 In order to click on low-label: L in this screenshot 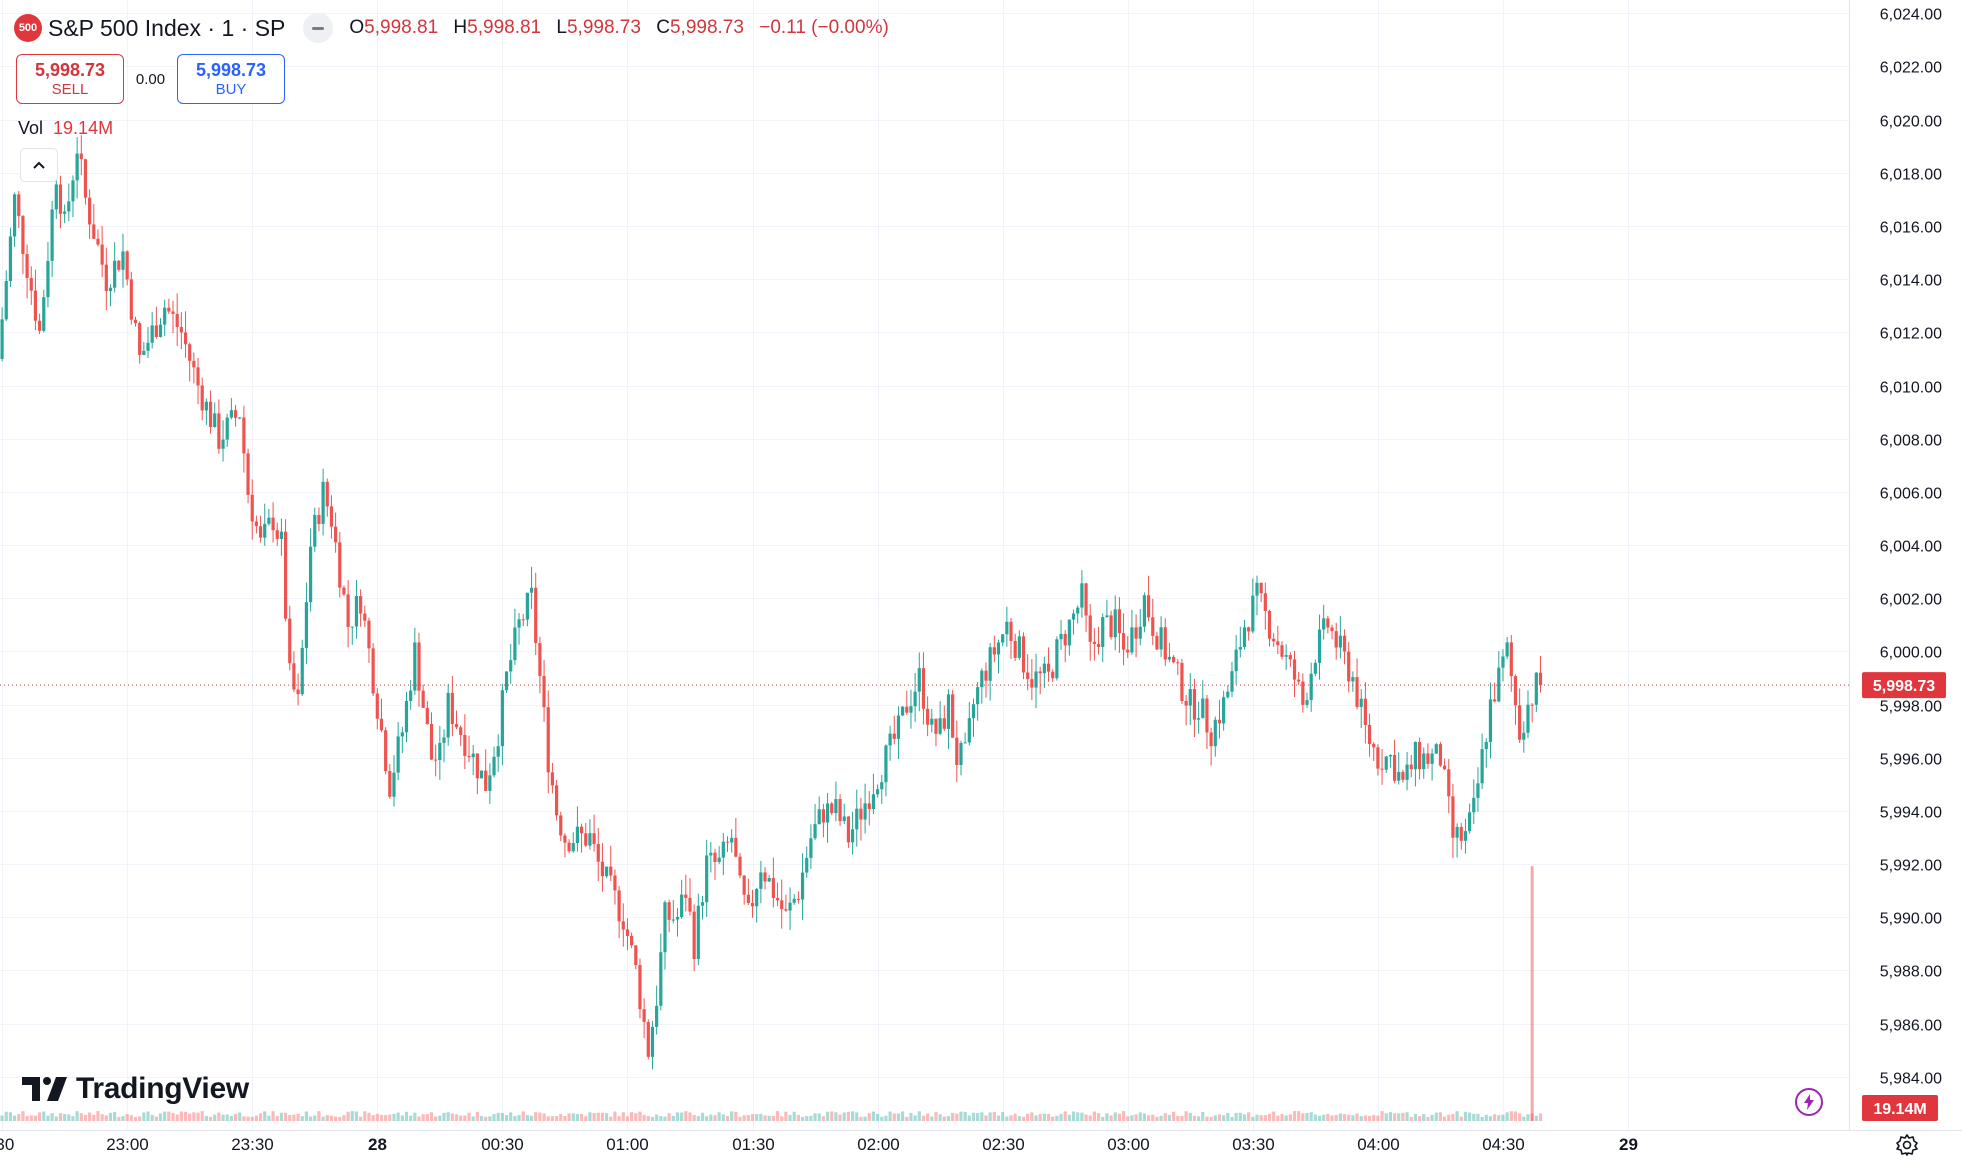, I will do `click(561, 27)`.